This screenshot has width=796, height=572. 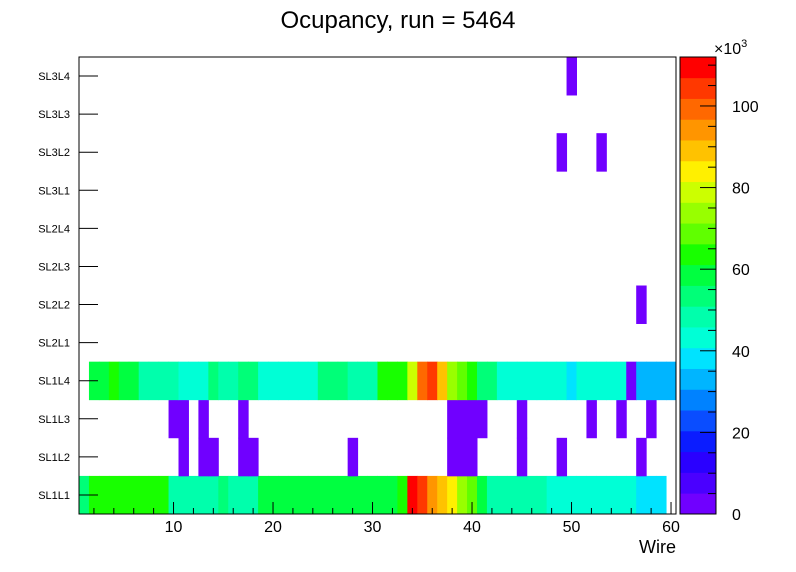 I want to click on color-scale-multiplier: ×10³, so click(x=730, y=48).